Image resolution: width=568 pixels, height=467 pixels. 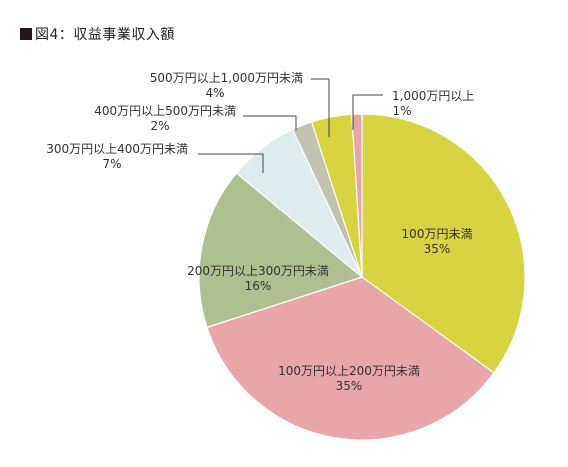 I want to click on chart-title-text: 図4：収益事業収入額, so click(x=105, y=35).